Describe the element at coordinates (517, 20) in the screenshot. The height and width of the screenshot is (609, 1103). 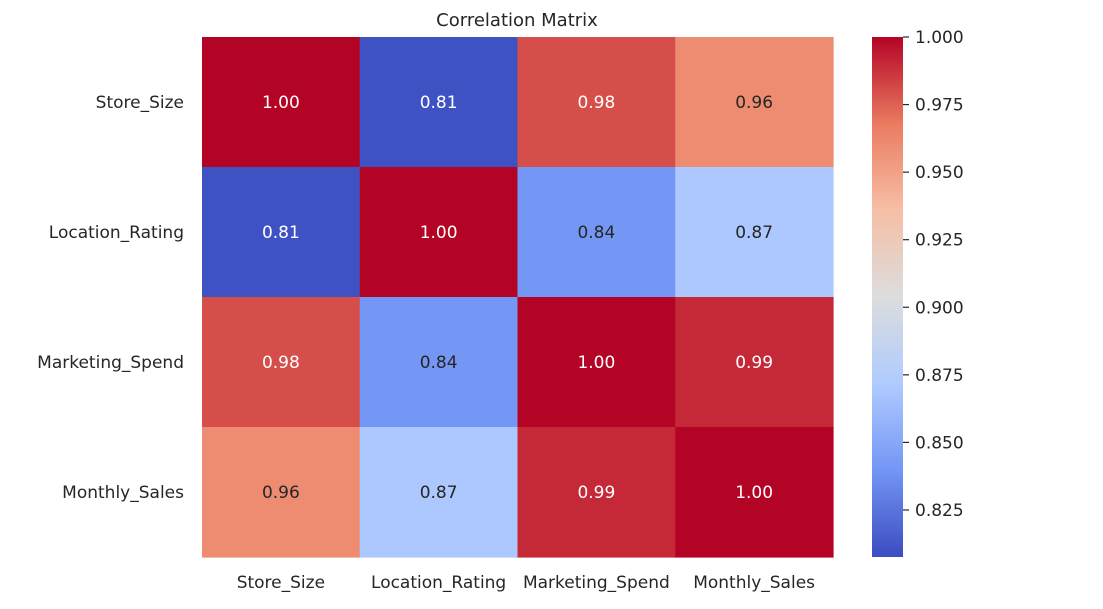
I see `chart-title: Correlation Matrix` at that location.